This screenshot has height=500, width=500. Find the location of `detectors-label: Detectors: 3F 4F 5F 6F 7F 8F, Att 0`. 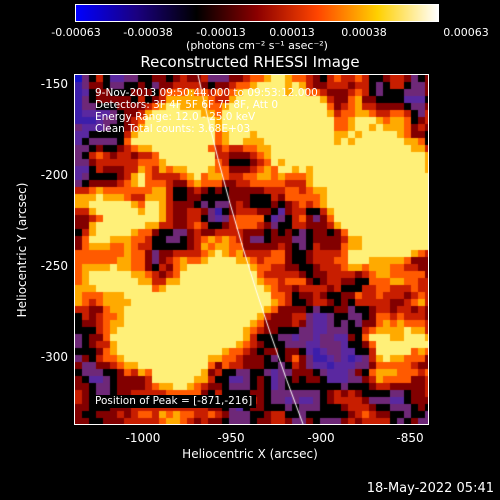

detectors-label: Detectors: 3F 4F 5F 6F 7F 8F, Att 0 is located at coordinates (187, 105).